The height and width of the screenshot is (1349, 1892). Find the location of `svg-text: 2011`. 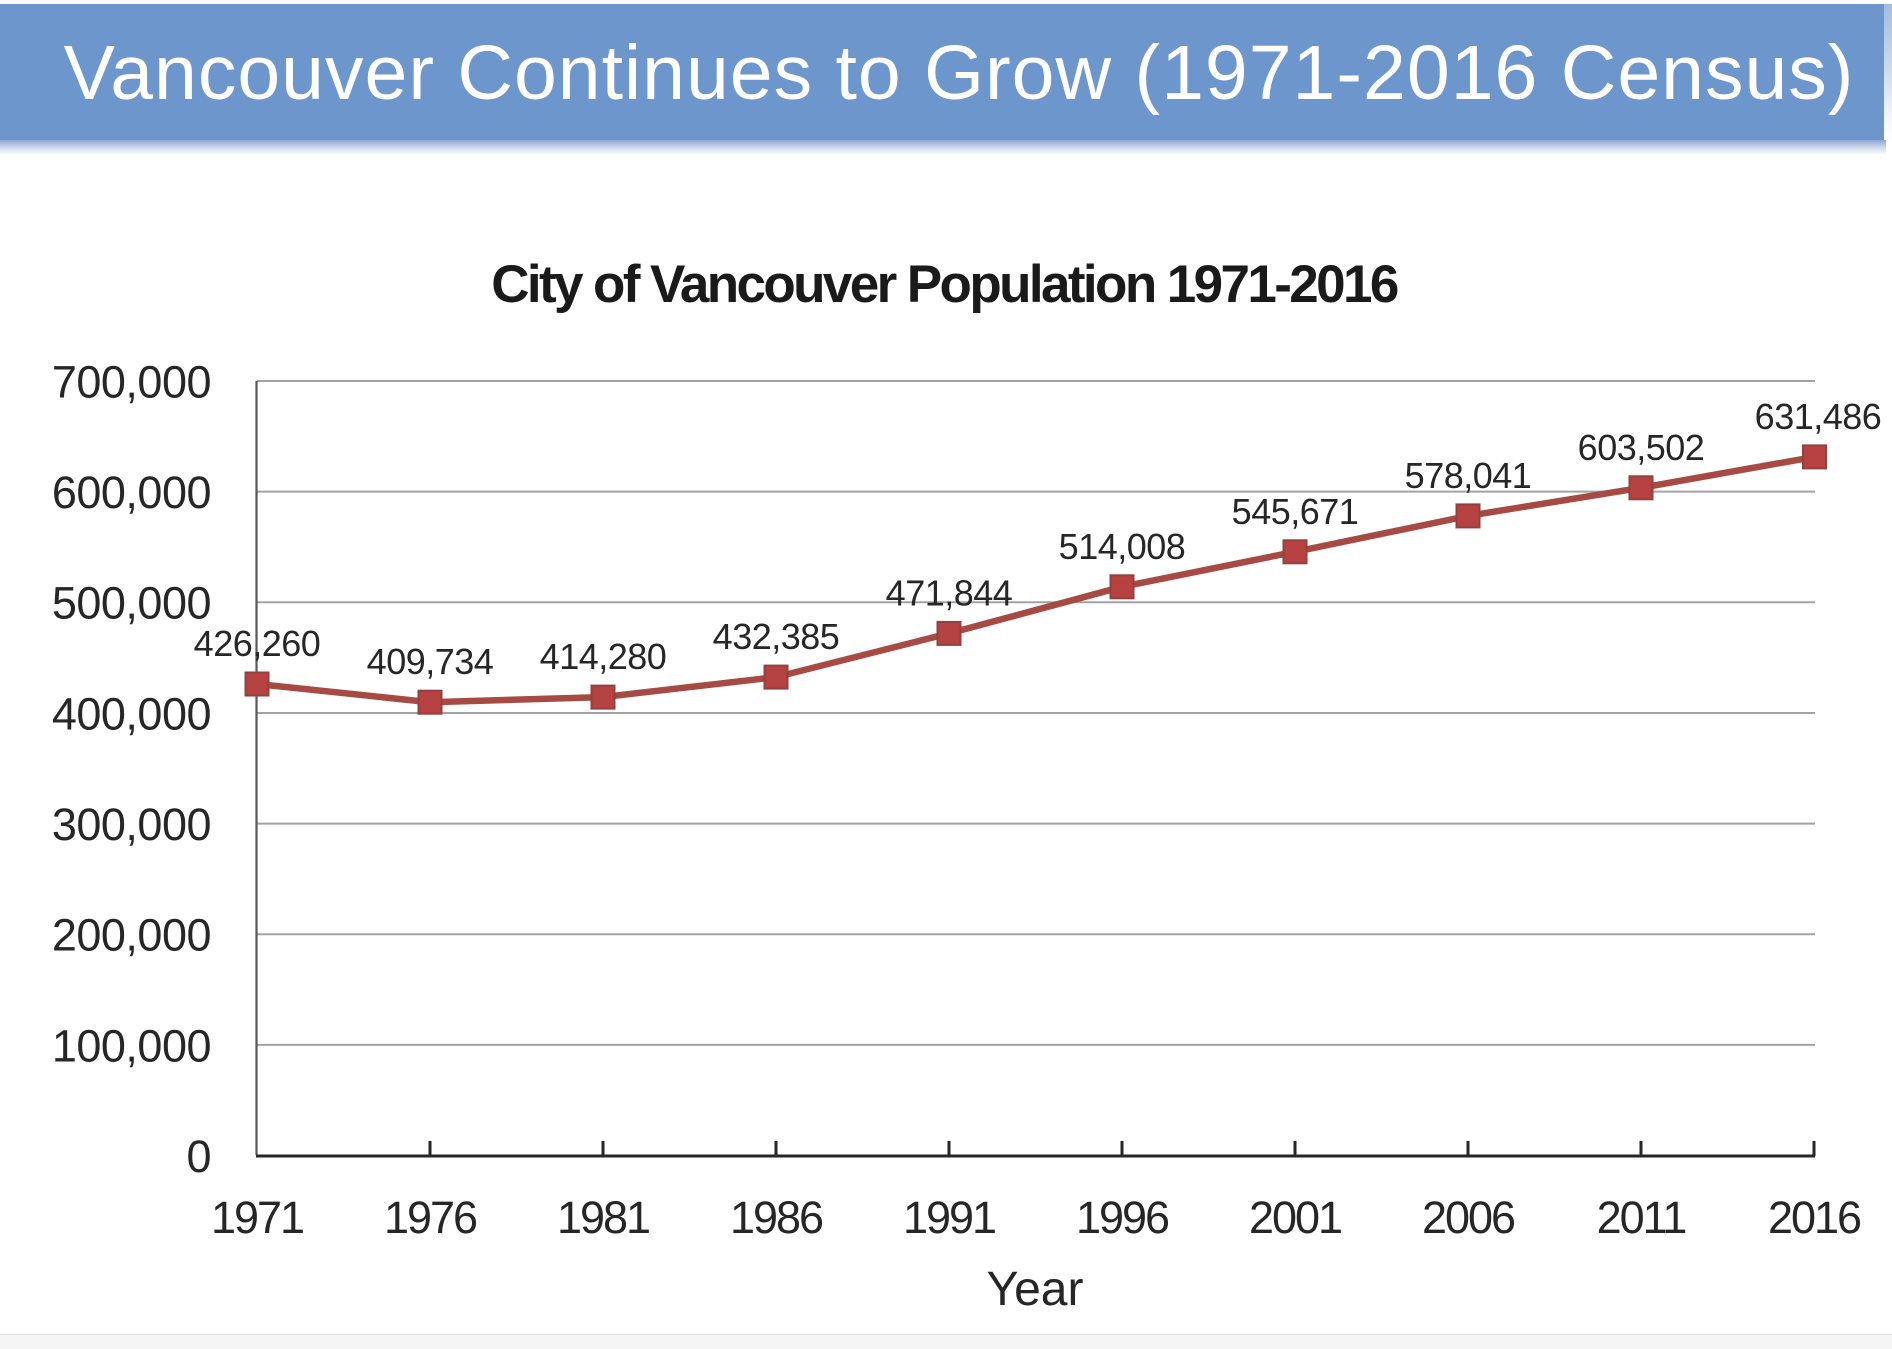

svg-text: 2011 is located at coordinates (1641, 1217).